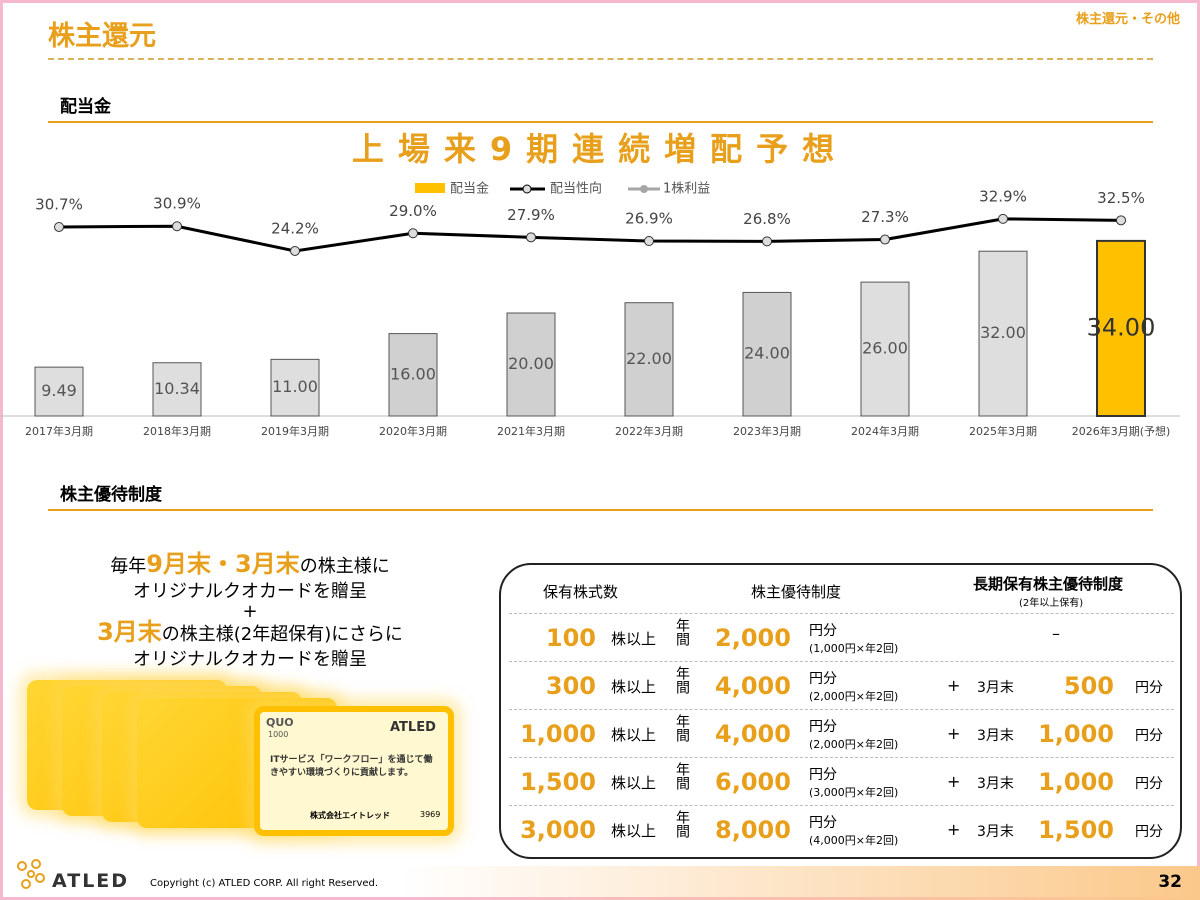 This screenshot has width=1200, height=900. I want to click on bar-value-label: 26.00, so click(885, 348).